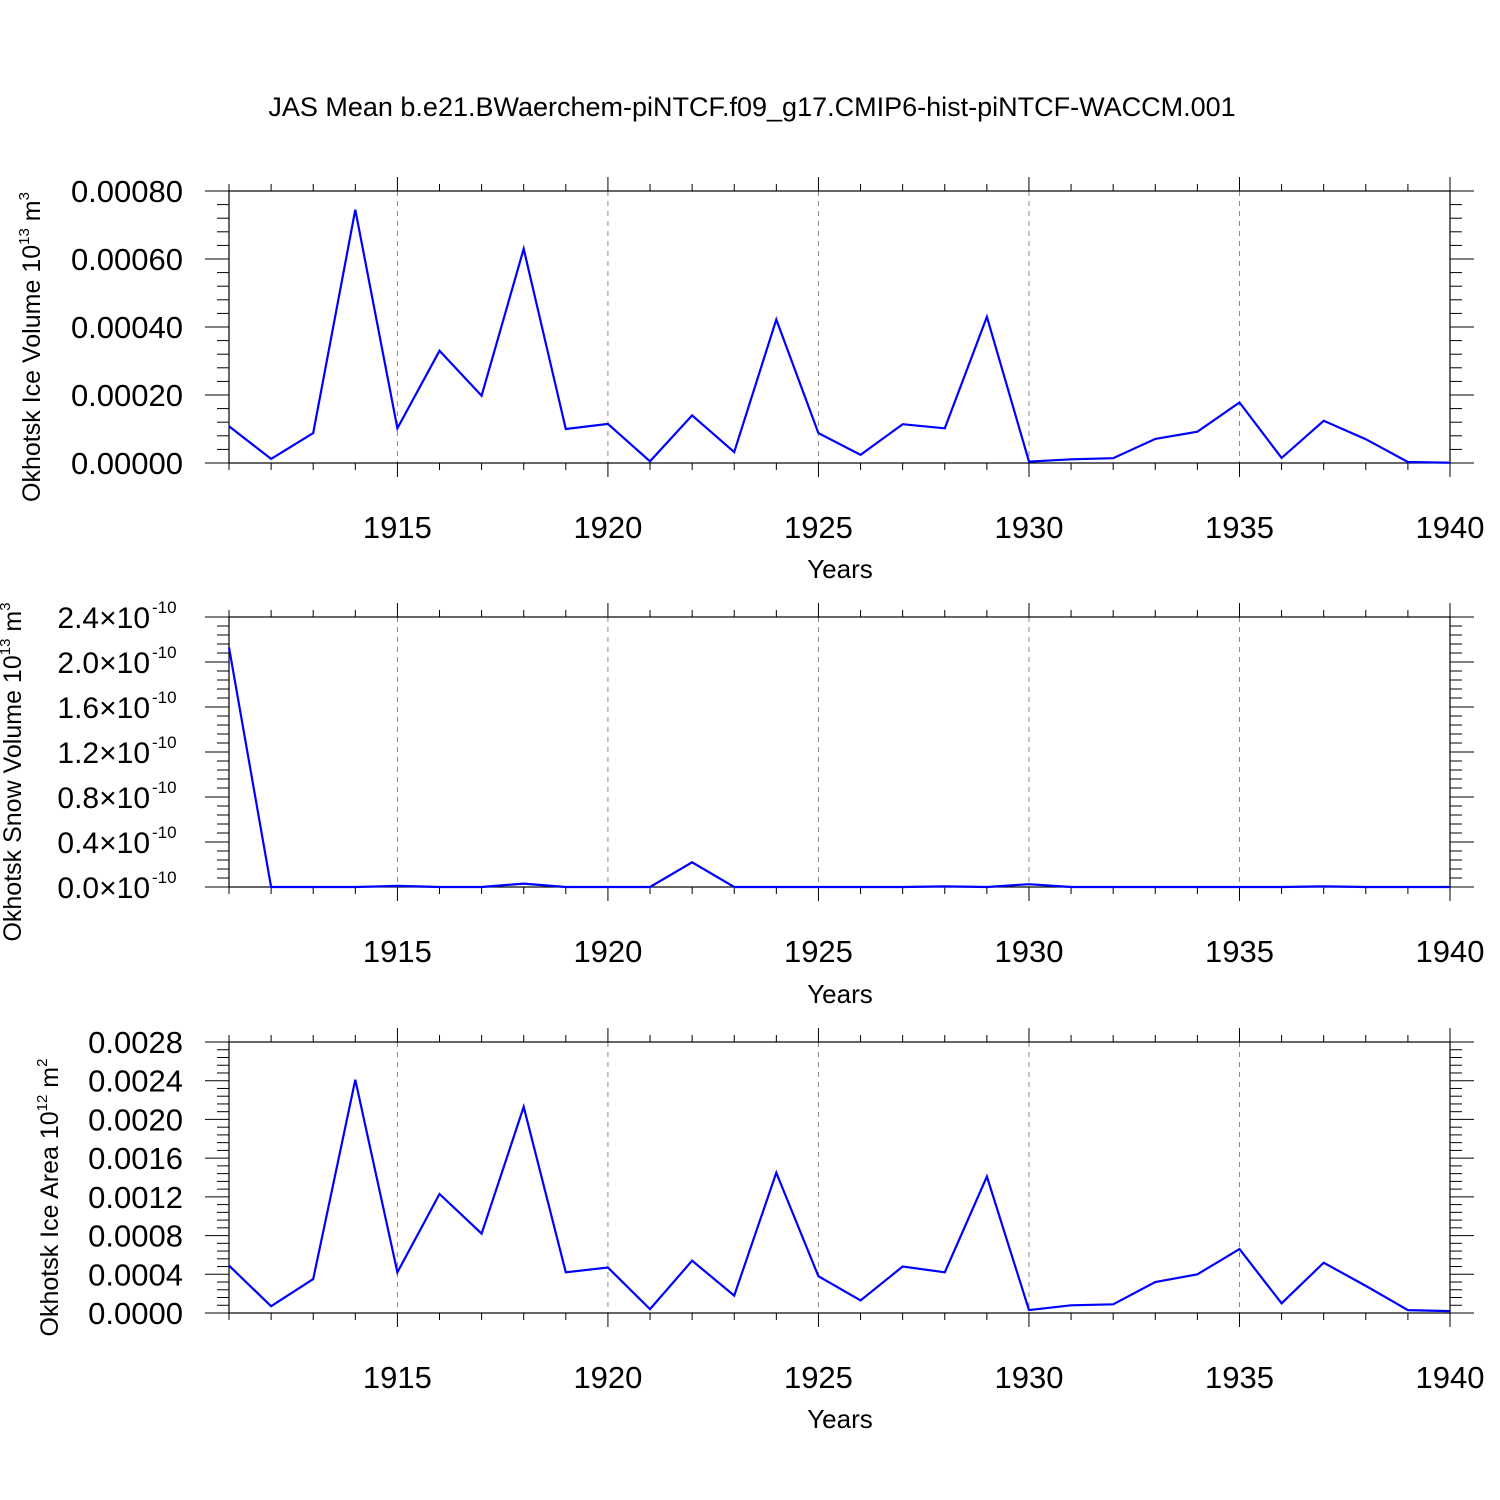 The image size is (1500, 1500). I want to click on y-tick-label: 0.8×10, so click(103, 798).